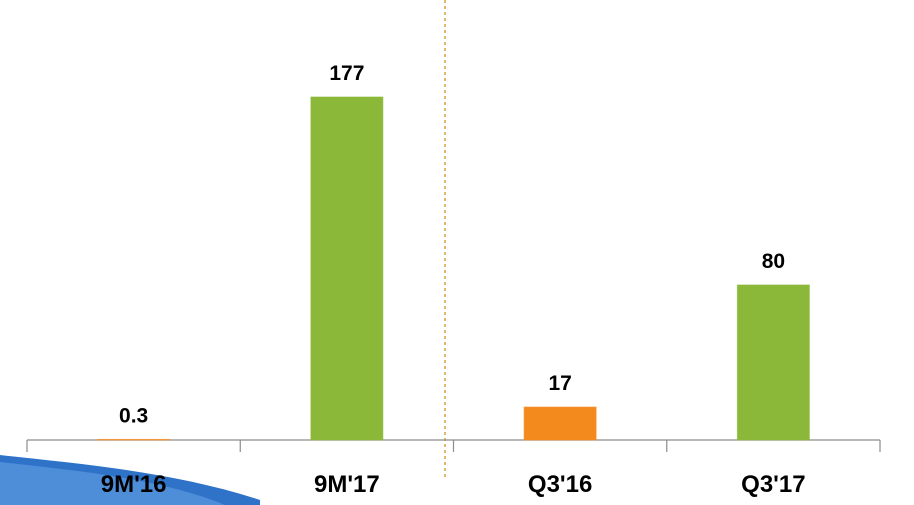 The width and height of the screenshot is (914, 505). Describe the element at coordinates (347, 484) in the screenshot. I see `x-tick-label: 9M'17` at that location.